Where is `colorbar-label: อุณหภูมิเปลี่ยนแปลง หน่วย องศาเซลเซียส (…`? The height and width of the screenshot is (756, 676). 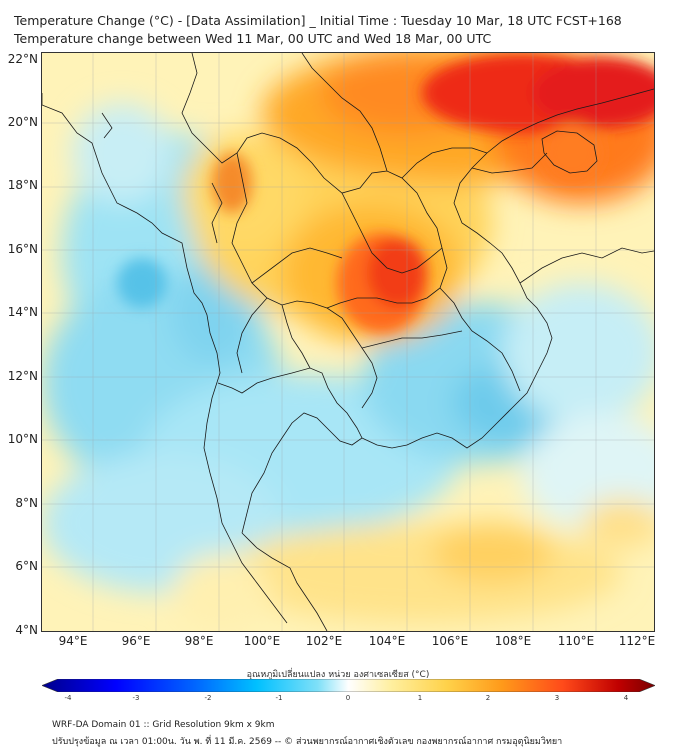 colorbar-label: อุณหภูมิเปลี่ยนแปลง หน่วย องศาเซลเซียส (… is located at coordinates (338, 675).